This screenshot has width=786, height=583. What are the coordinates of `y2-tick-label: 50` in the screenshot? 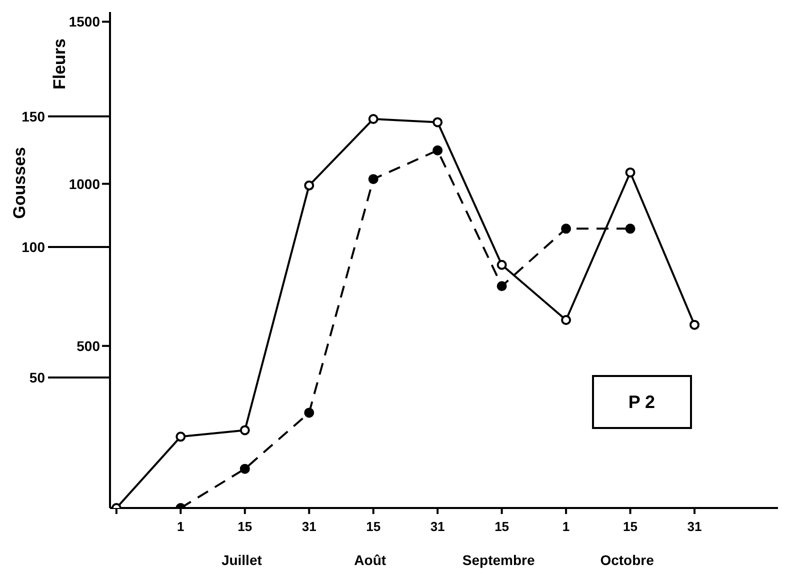 It's located at (37, 377).